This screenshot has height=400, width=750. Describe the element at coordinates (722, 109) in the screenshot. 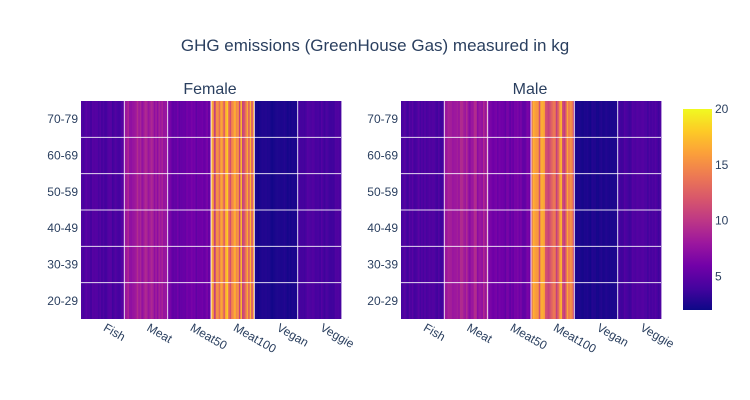

I see `colorbar-tick-label: 20` at that location.